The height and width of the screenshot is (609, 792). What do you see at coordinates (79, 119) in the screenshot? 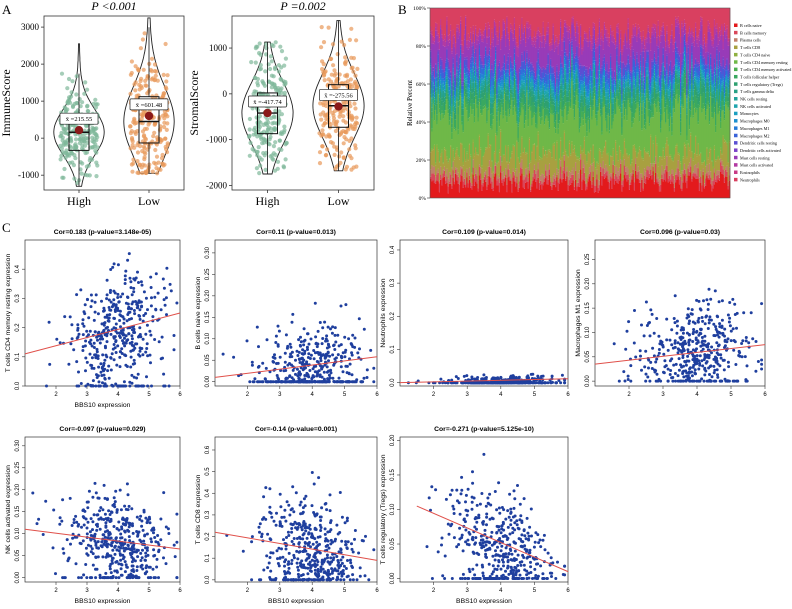
I see `mean-label-0: x̄ =215.55` at bounding box center [79, 119].